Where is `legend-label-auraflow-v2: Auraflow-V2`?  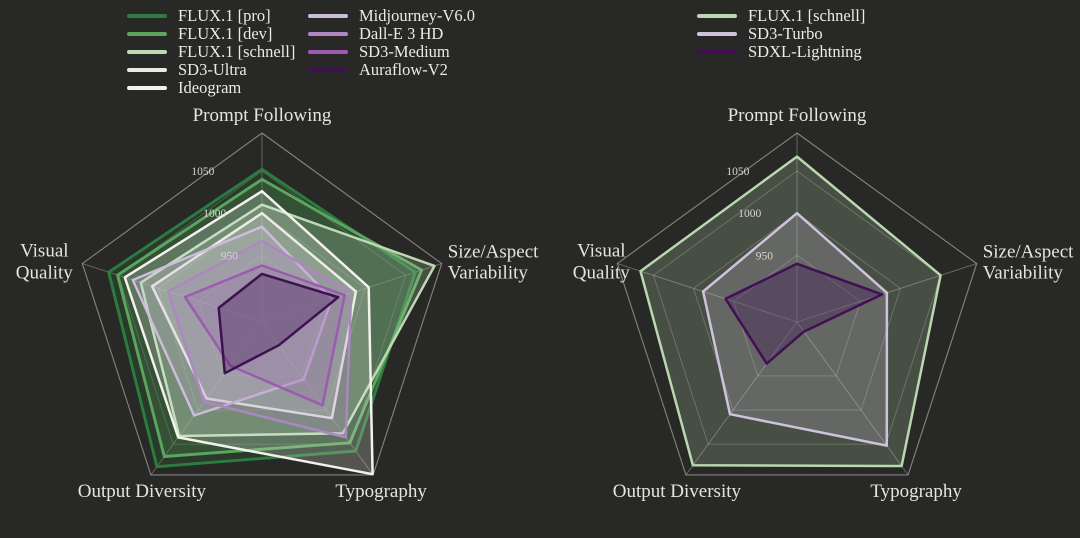
legend-label-auraflow-v2: Auraflow-V2 is located at coordinates (403, 69).